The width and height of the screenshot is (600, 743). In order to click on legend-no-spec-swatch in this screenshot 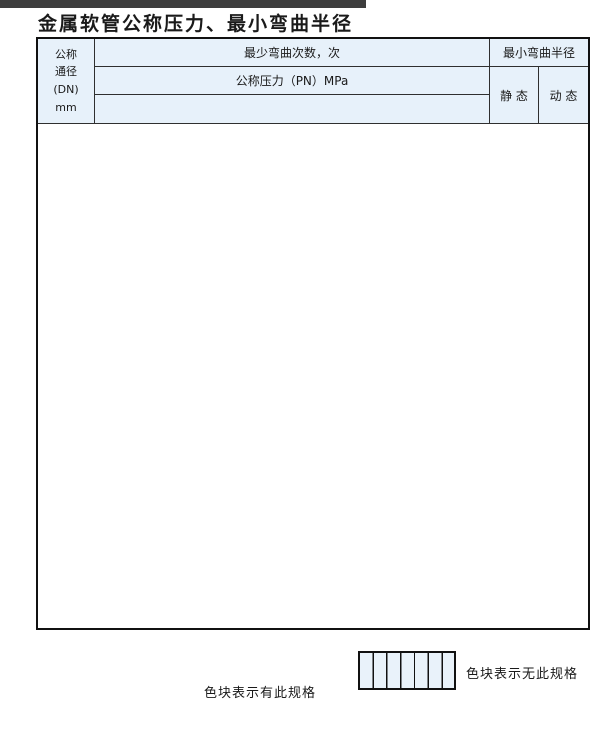, I will do `click(407, 670)`.